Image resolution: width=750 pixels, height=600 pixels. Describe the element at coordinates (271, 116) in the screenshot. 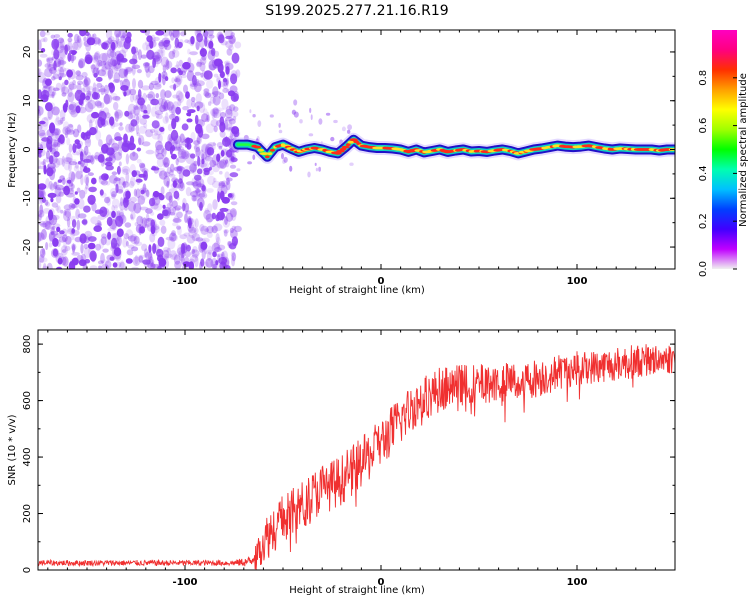

I see `spectrogram-scatter-dot` at that location.